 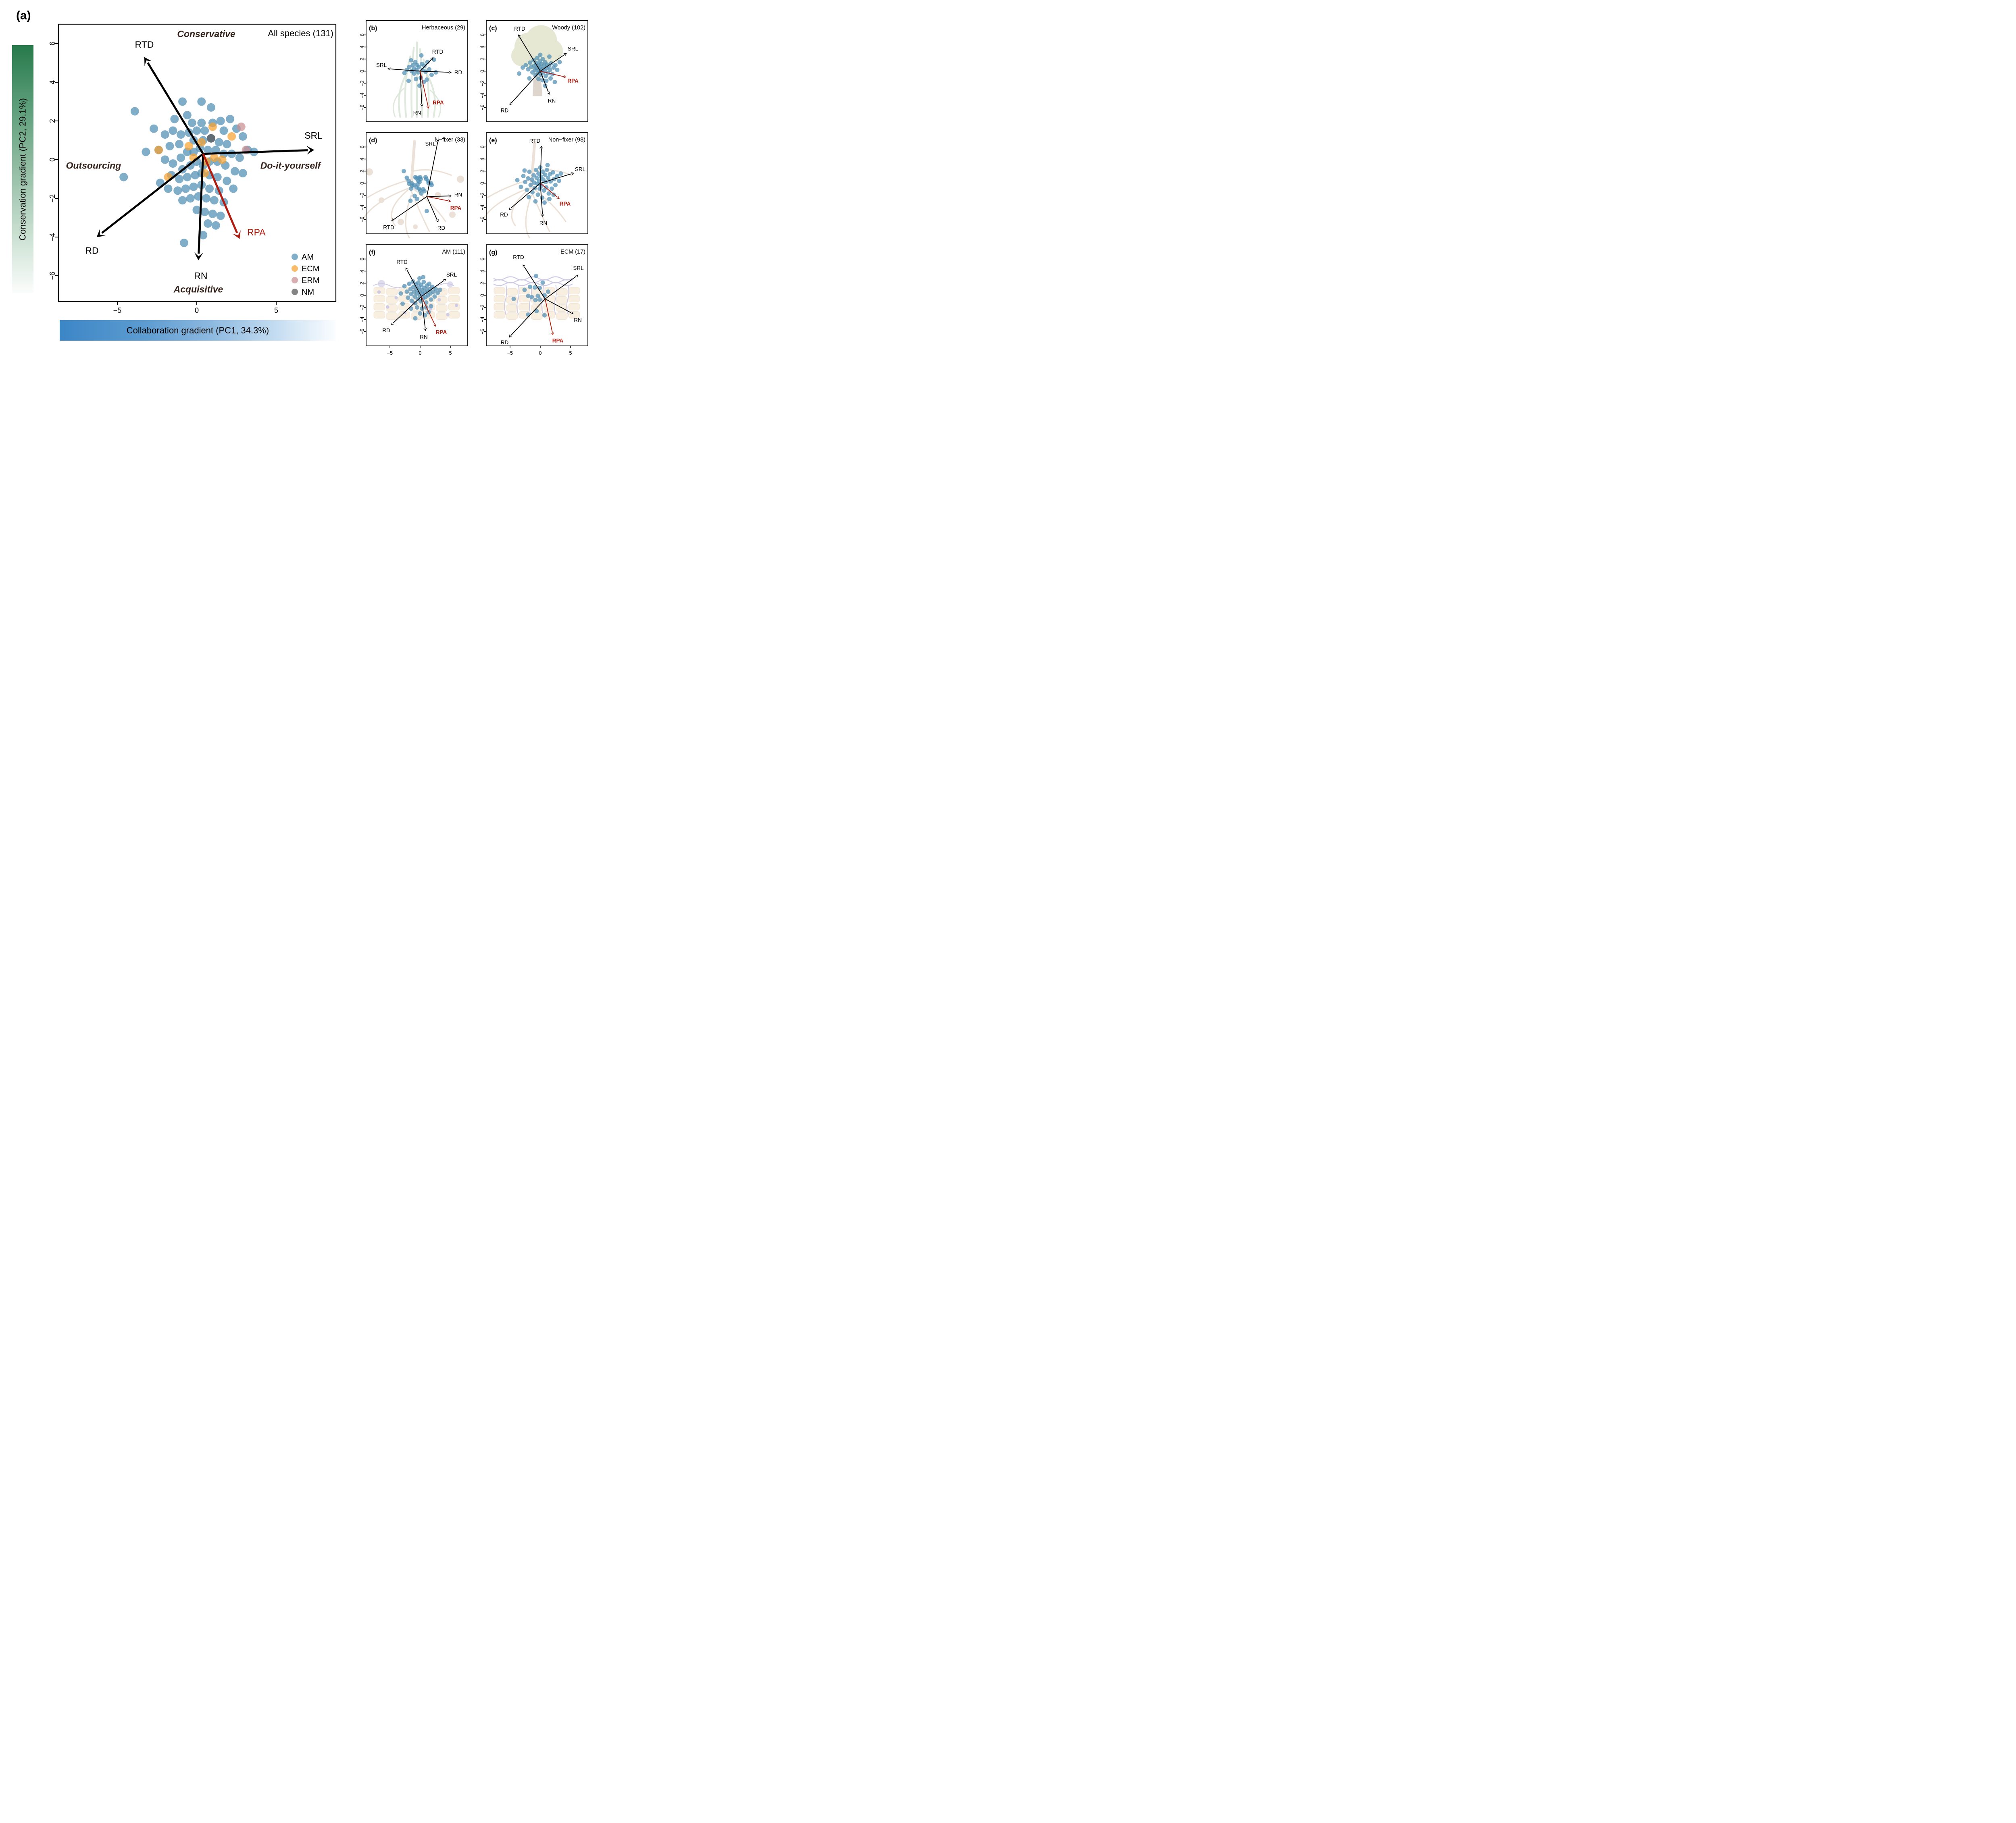 What do you see at coordinates (117, 310) in the screenshot?
I see `x-tick-label: −5` at bounding box center [117, 310].